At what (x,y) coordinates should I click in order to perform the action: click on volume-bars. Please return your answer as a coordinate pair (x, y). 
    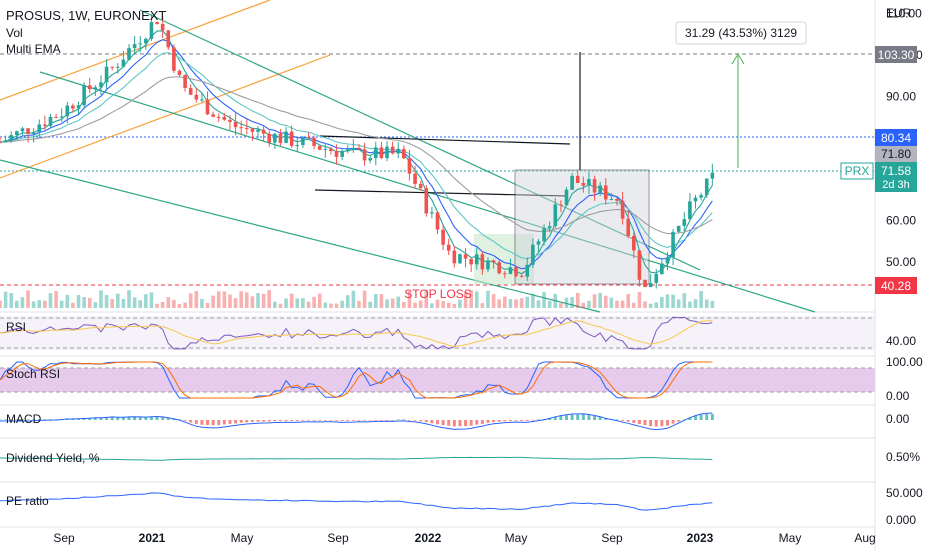
    Looking at the image, I should click on (357, 299).